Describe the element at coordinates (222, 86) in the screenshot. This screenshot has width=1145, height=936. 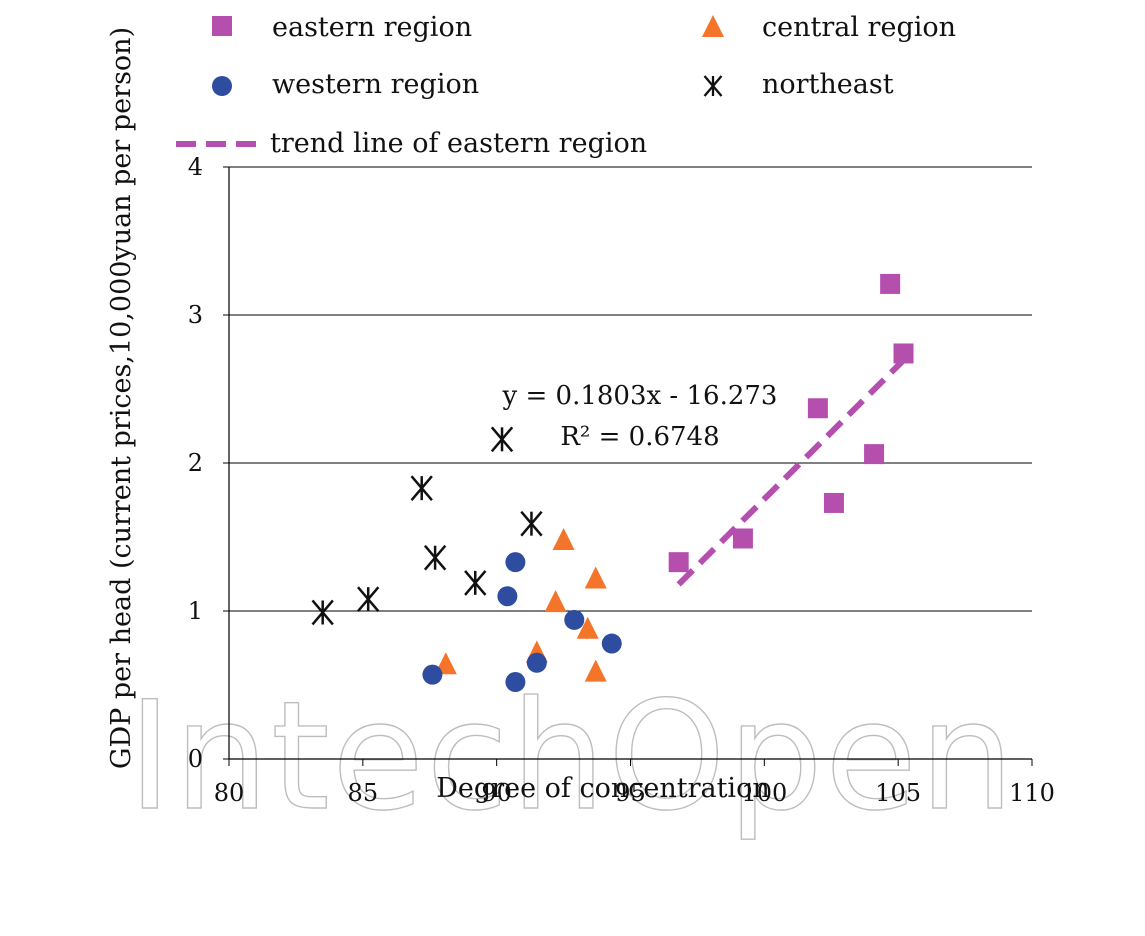
I see `legend-marker-western` at that location.